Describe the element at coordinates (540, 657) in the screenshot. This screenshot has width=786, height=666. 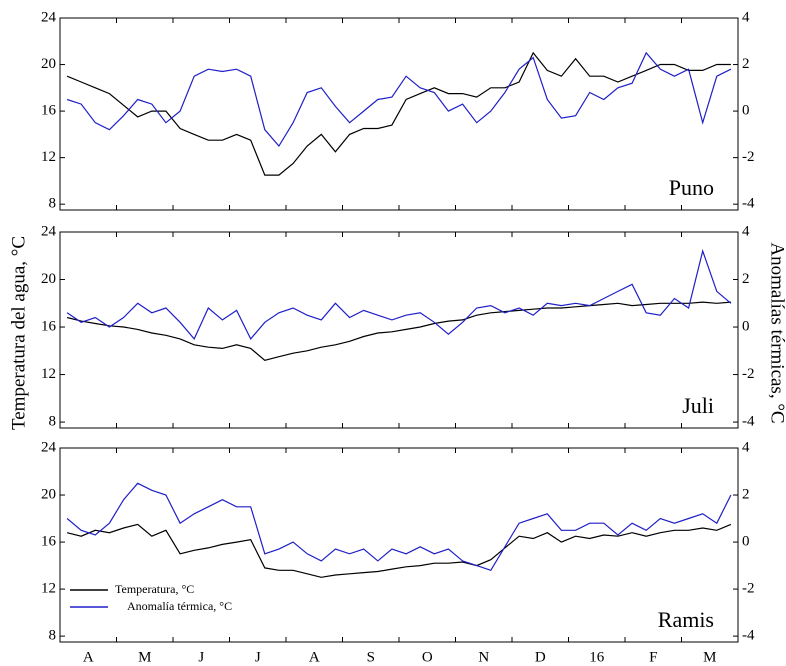
I see `x-tick-label: D` at that location.